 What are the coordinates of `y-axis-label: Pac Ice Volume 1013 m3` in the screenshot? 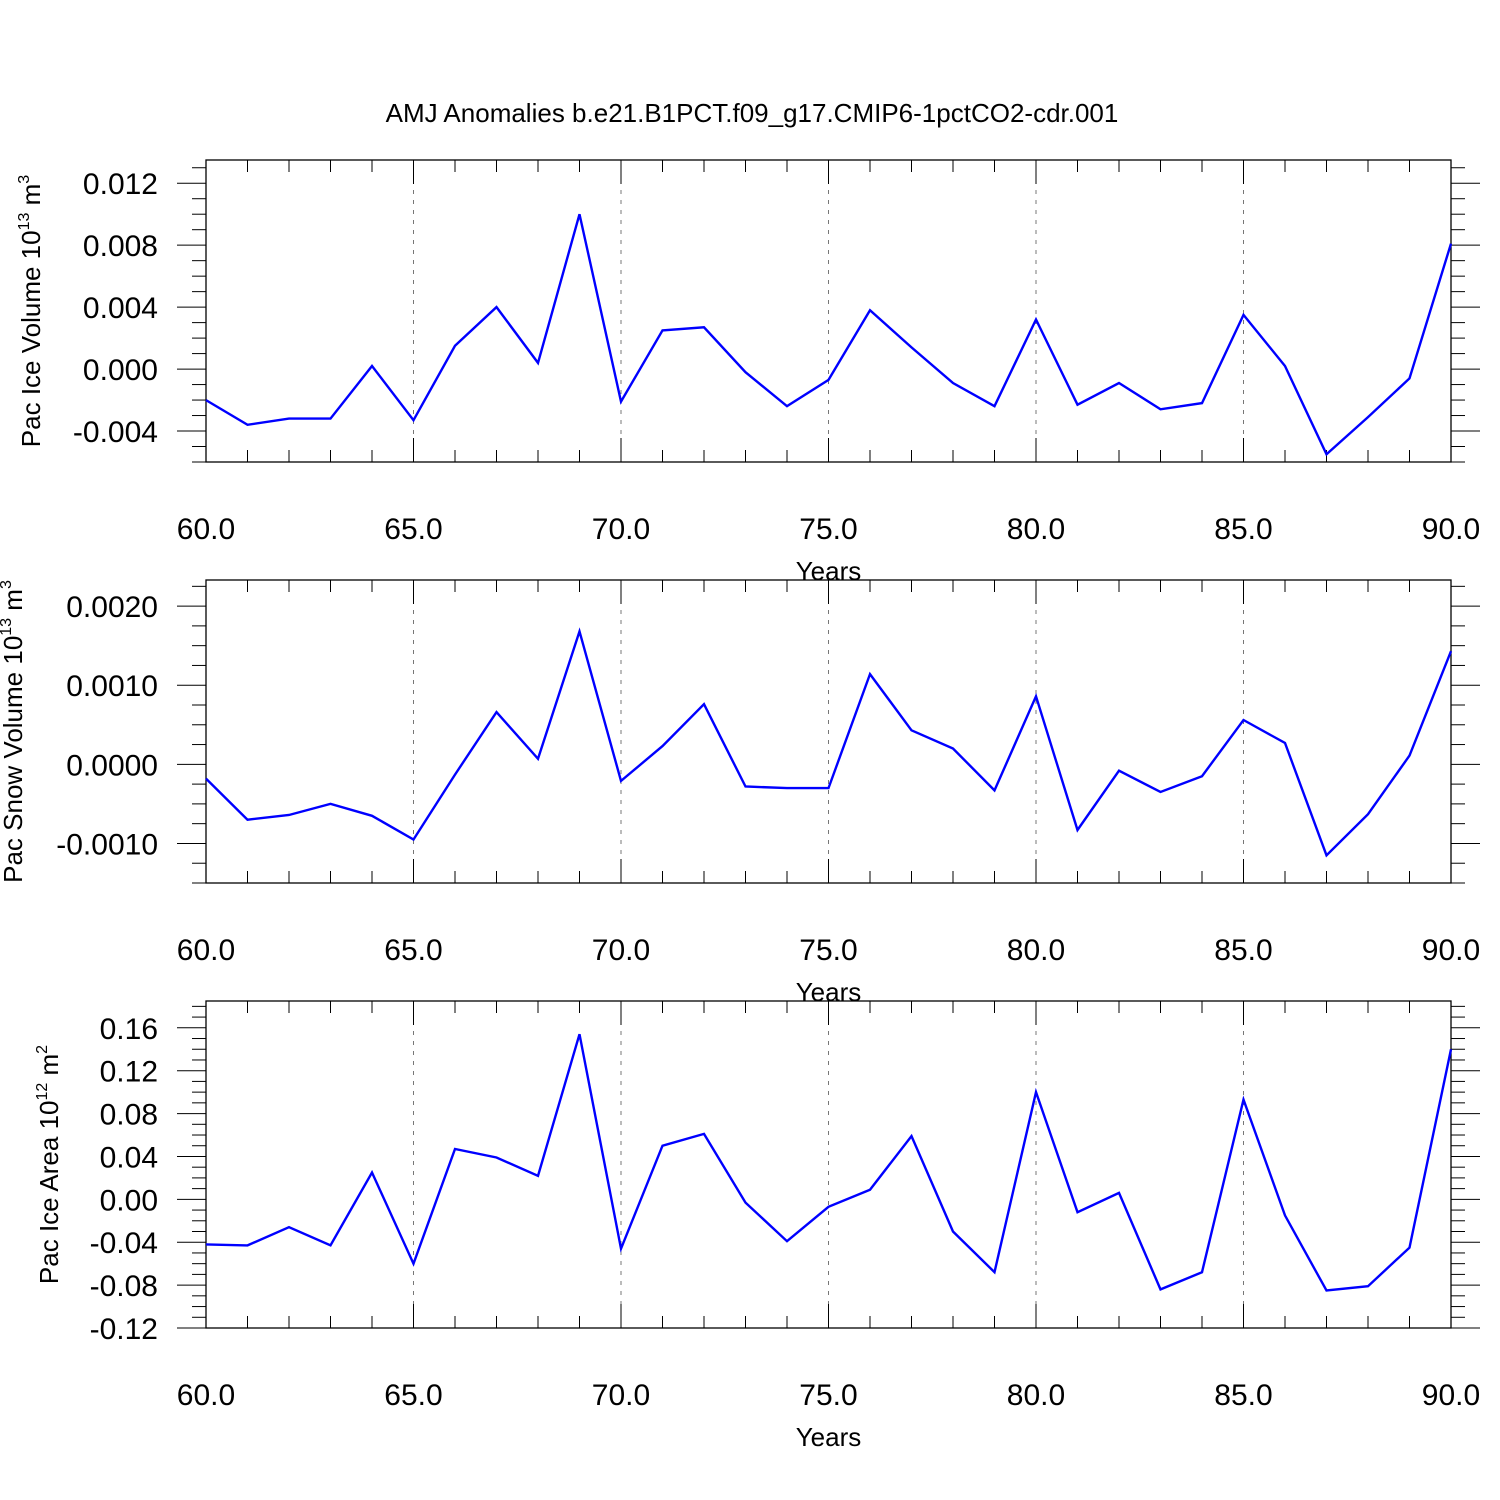 It's located at (31, 311).